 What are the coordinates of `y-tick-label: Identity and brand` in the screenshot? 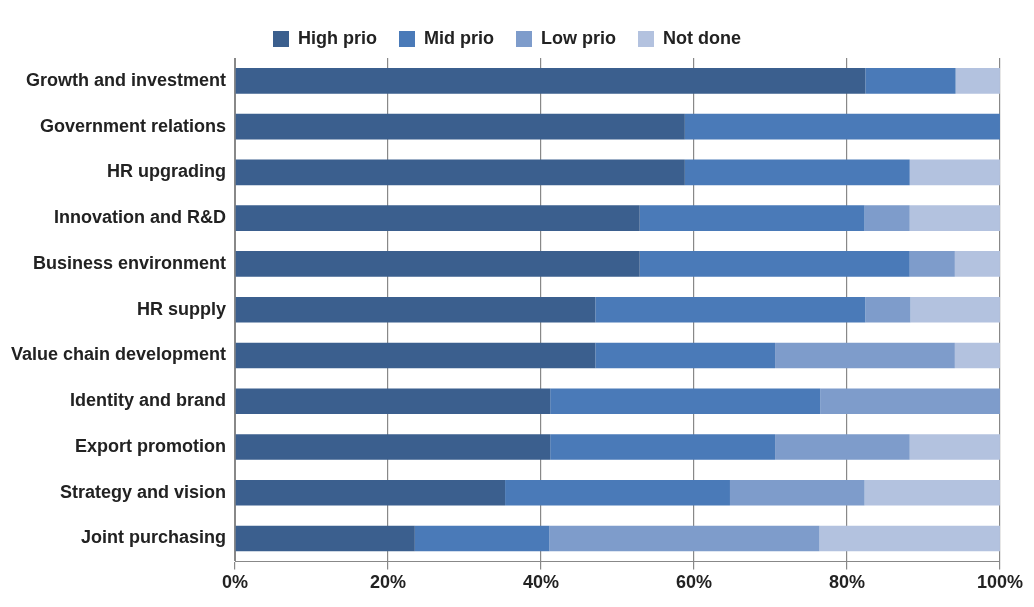 It's located at (148, 400).